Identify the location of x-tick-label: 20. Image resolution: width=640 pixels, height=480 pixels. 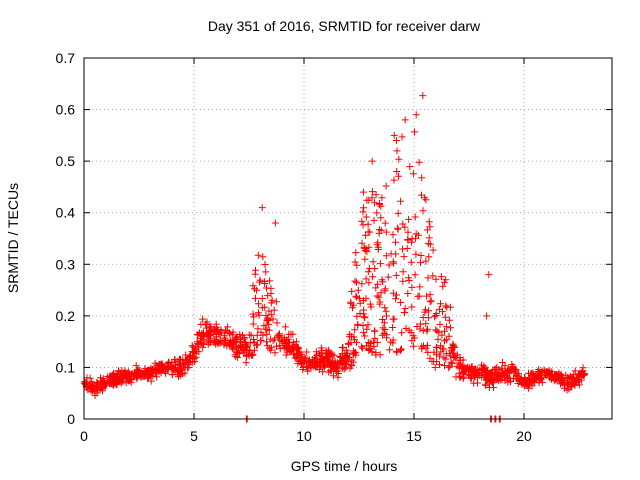
(524, 436).